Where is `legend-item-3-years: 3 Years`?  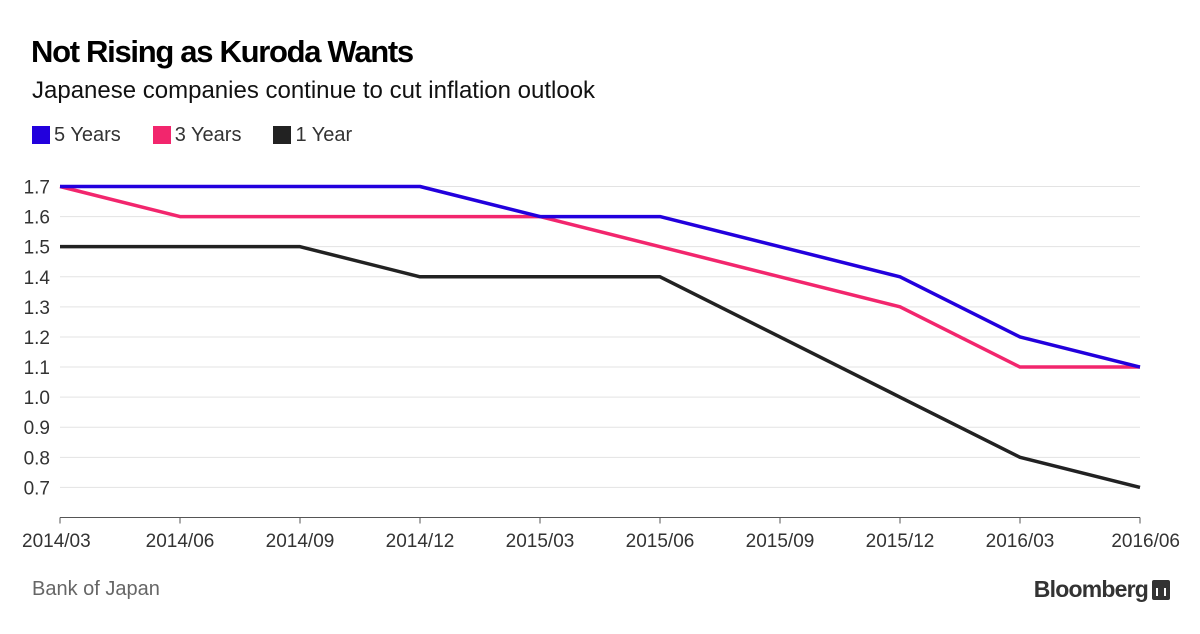
legend-item-3-years: 3 Years is located at coordinates (197, 135).